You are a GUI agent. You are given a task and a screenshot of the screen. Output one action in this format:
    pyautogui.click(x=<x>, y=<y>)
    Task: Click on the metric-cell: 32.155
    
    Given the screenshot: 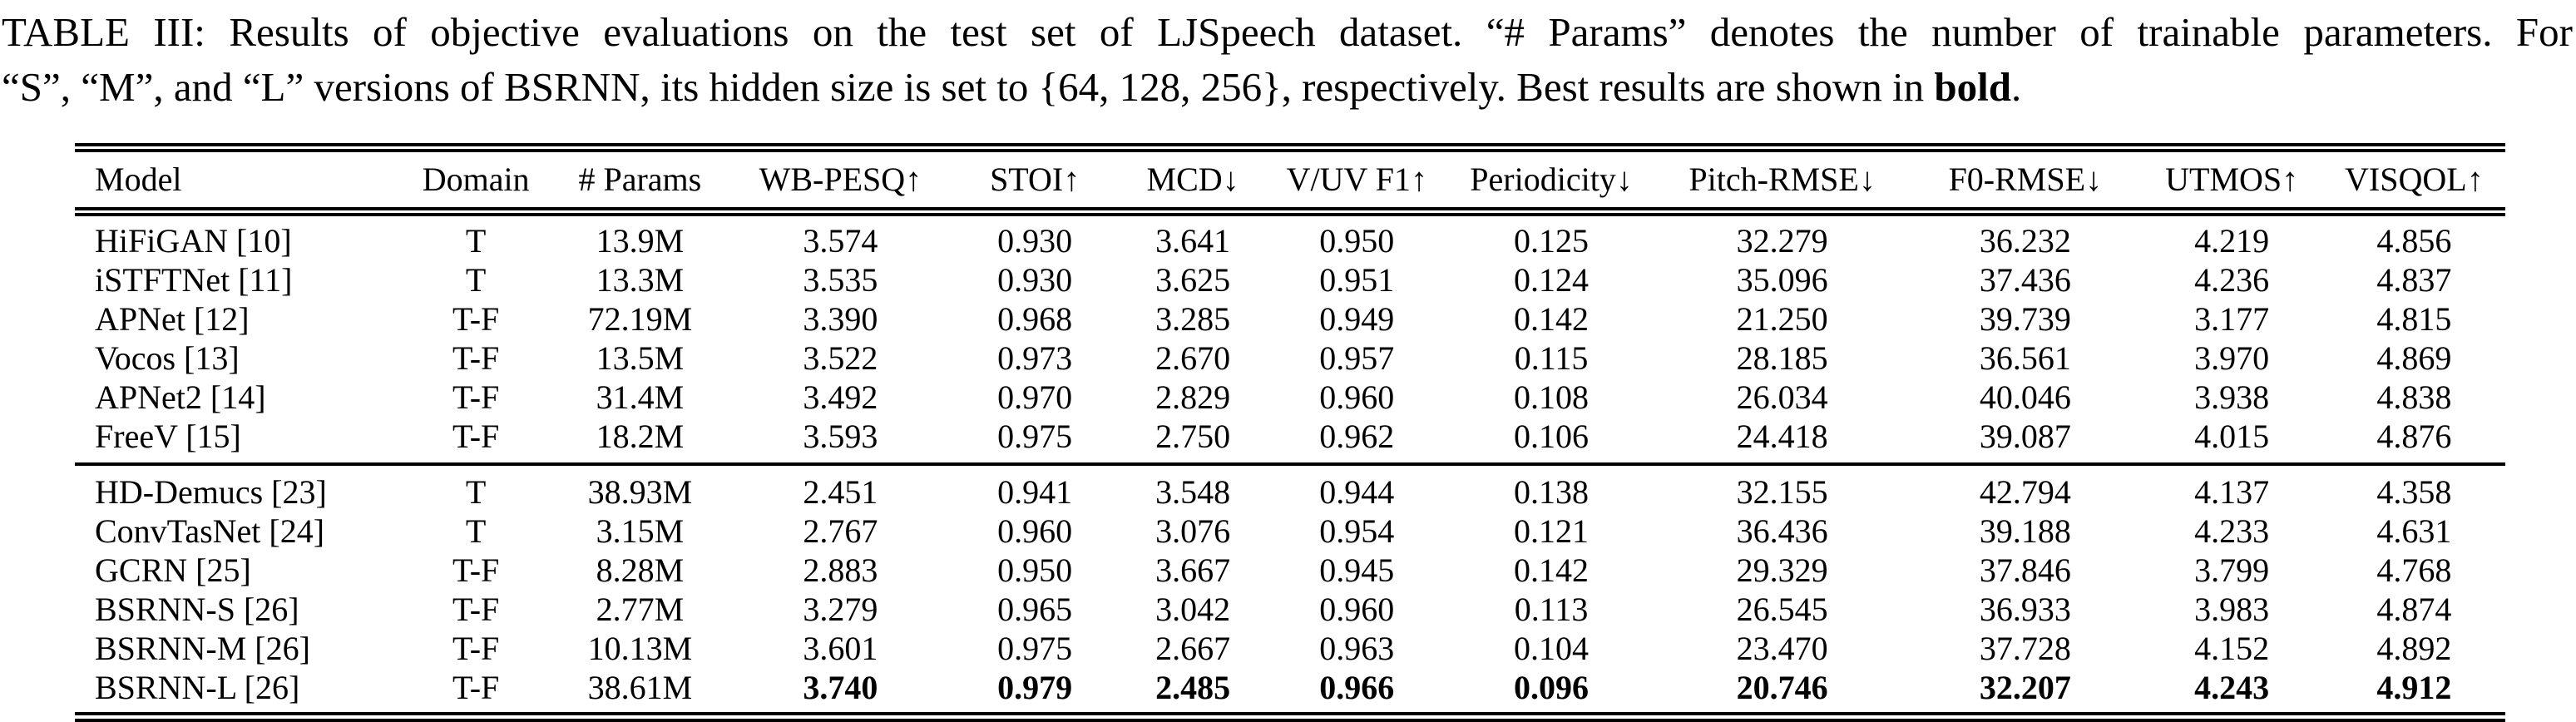 What is the action you would take?
    pyautogui.click(x=1782, y=492)
    